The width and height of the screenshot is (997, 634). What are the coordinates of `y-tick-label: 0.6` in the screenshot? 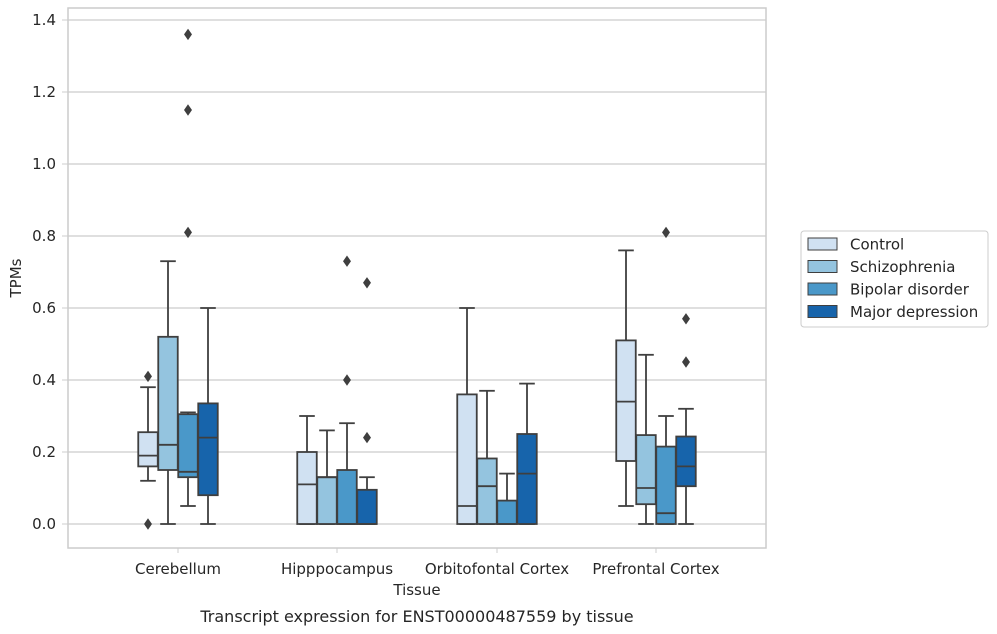 It's located at (44, 308).